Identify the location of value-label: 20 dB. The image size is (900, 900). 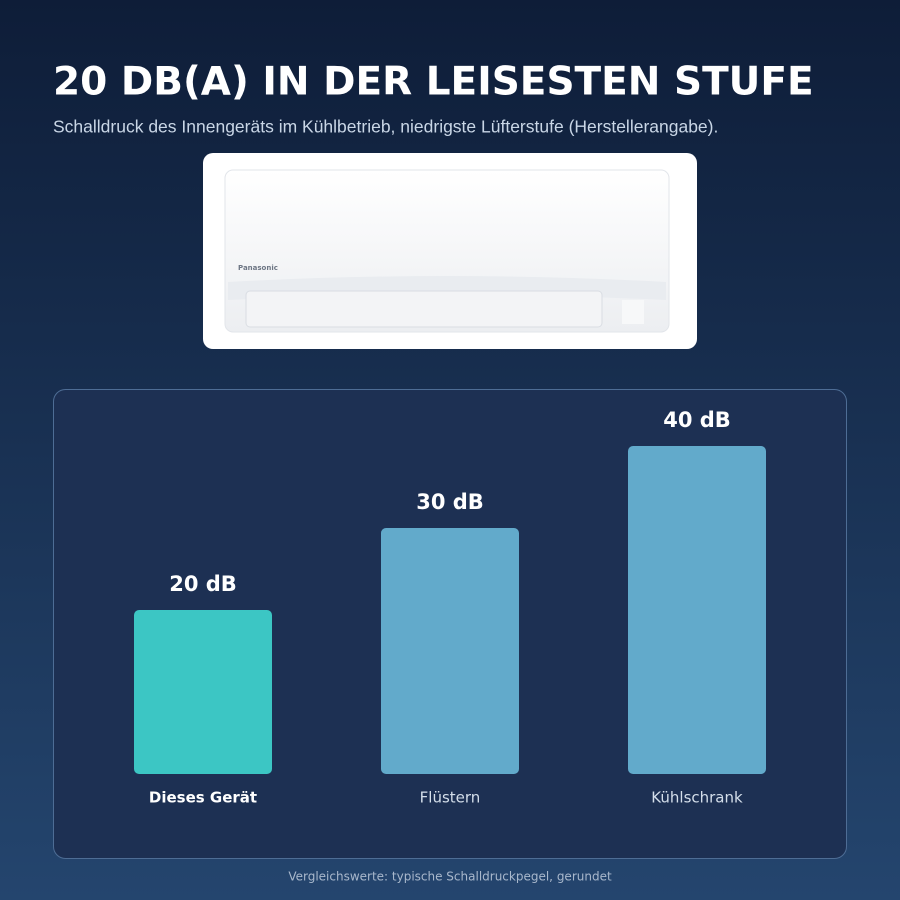
(203, 584).